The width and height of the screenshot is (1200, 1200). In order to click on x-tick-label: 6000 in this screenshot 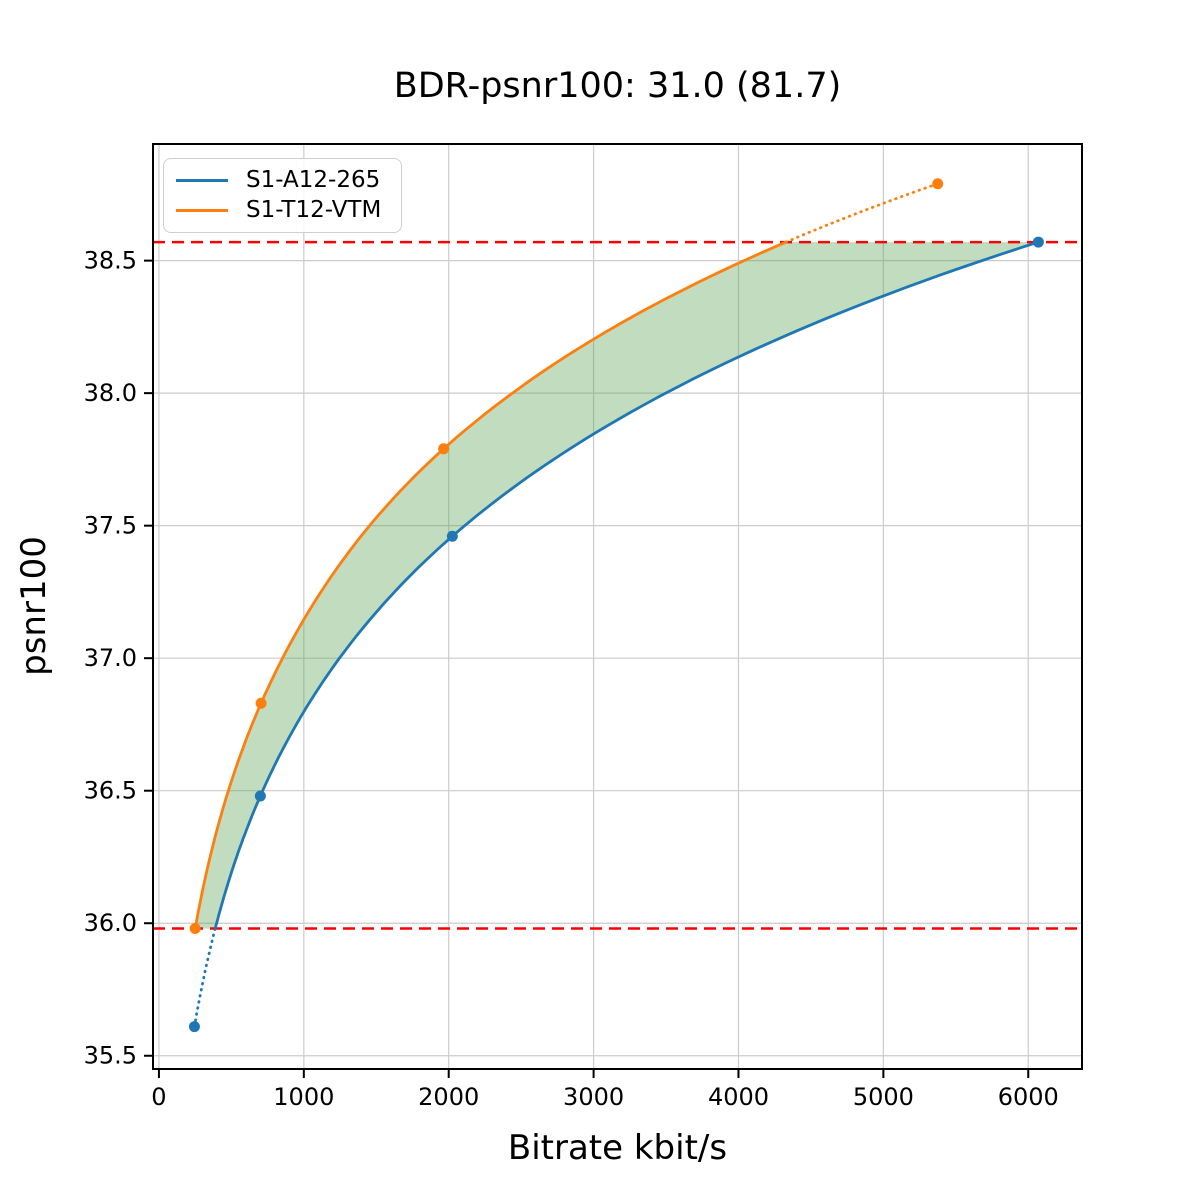, I will do `click(1028, 1097)`.